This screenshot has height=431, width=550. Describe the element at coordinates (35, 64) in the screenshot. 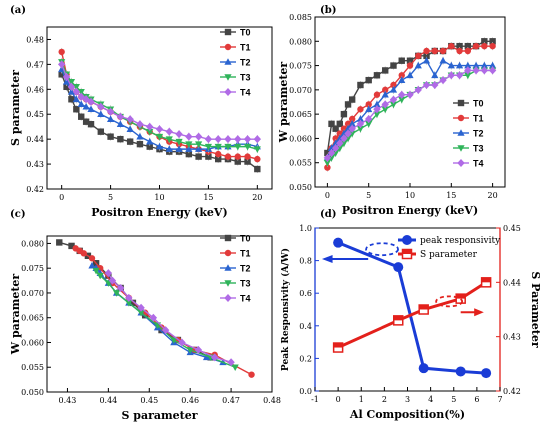

I see `y-tick-label: 0.47` at that location.